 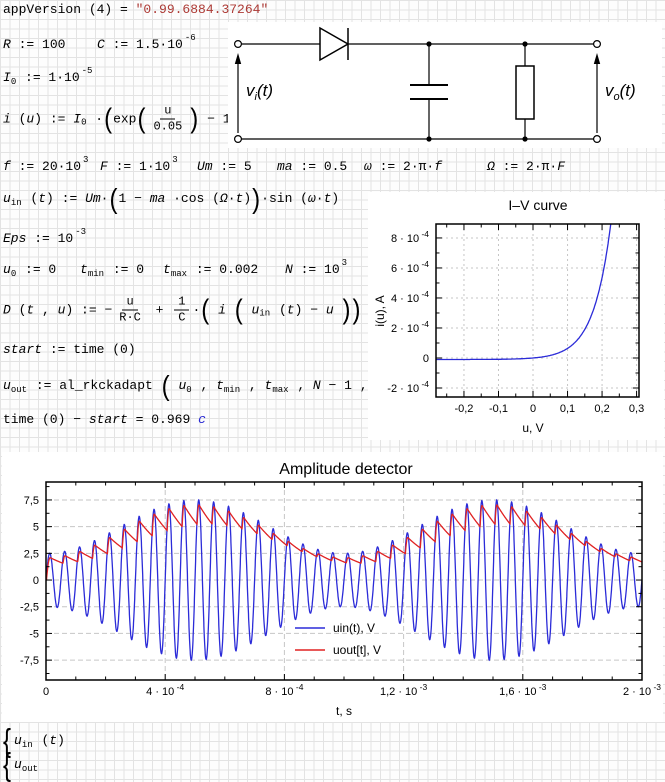 What do you see at coordinates (344, 711) in the screenshot?
I see `x-axis-label: t, s` at bounding box center [344, 711].